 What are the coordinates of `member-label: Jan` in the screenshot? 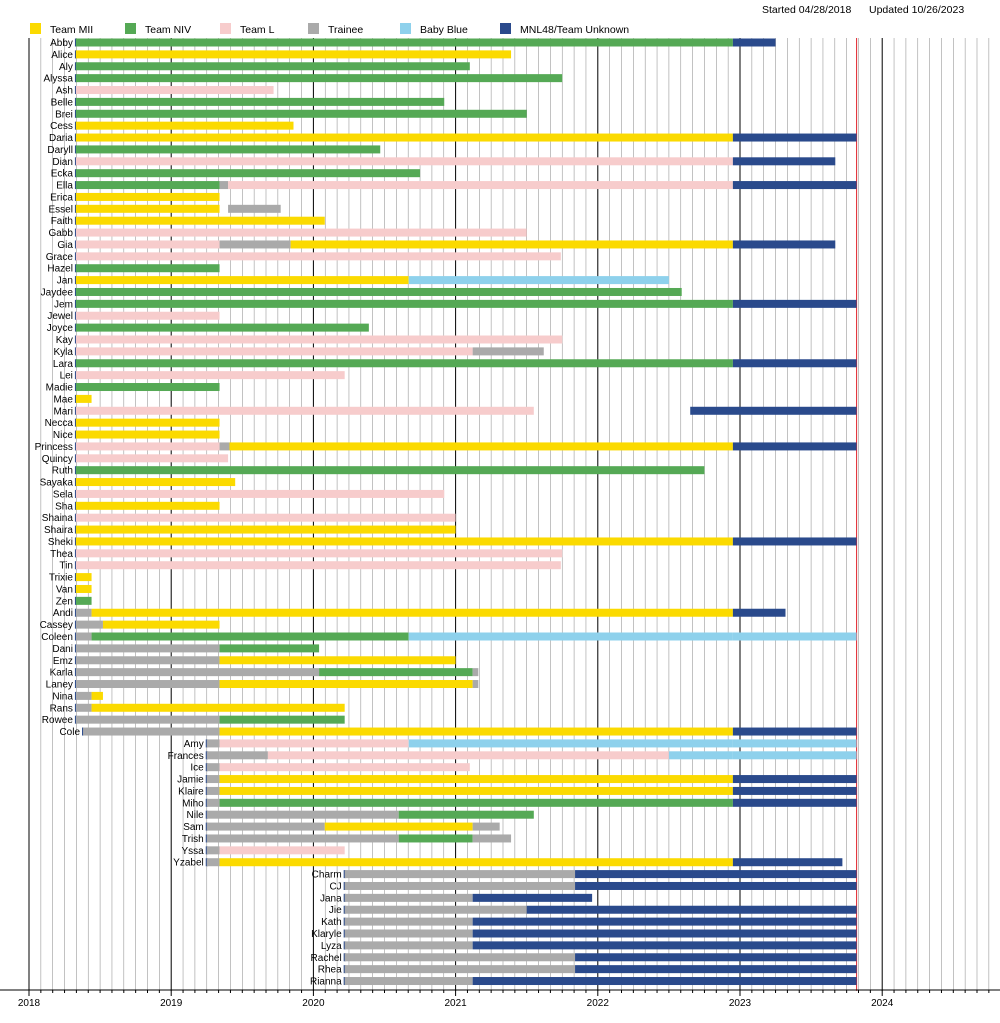 It's located at (65, 281).